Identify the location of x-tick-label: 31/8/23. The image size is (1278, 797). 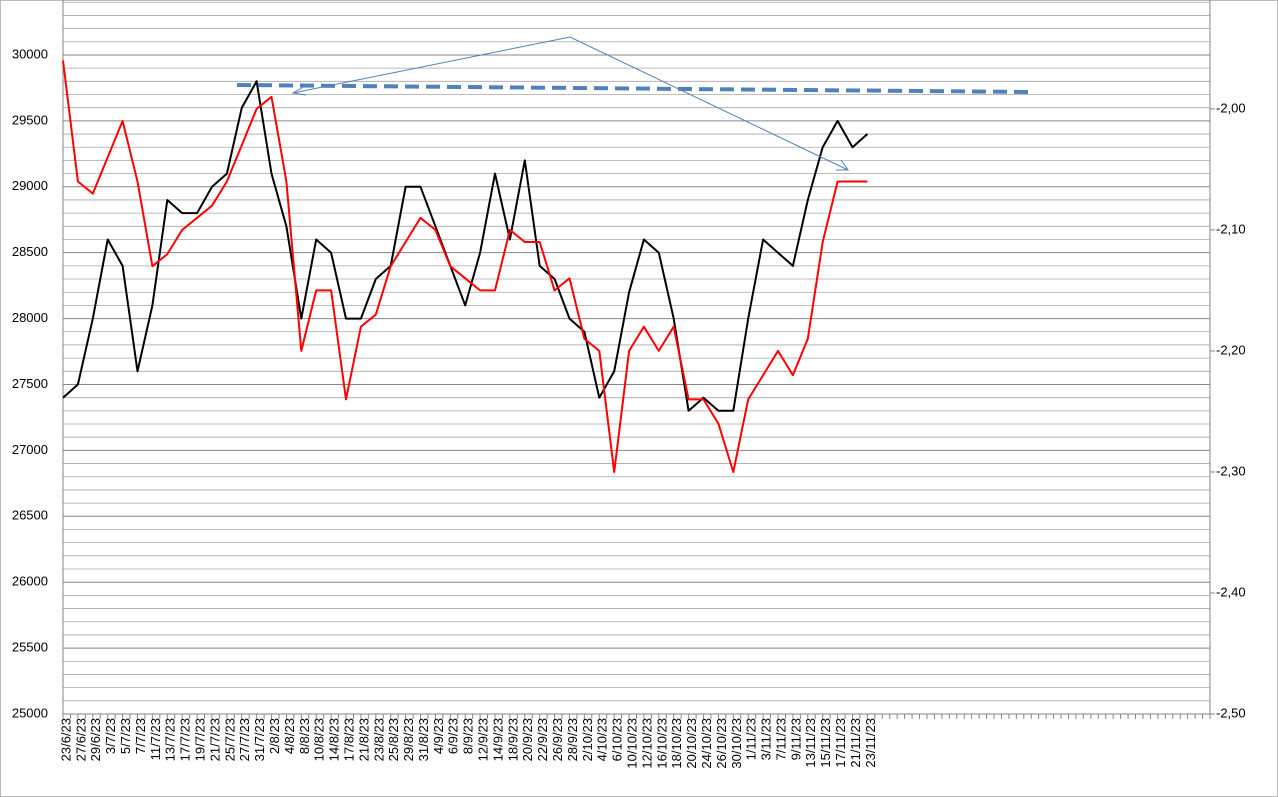
(423, 739).